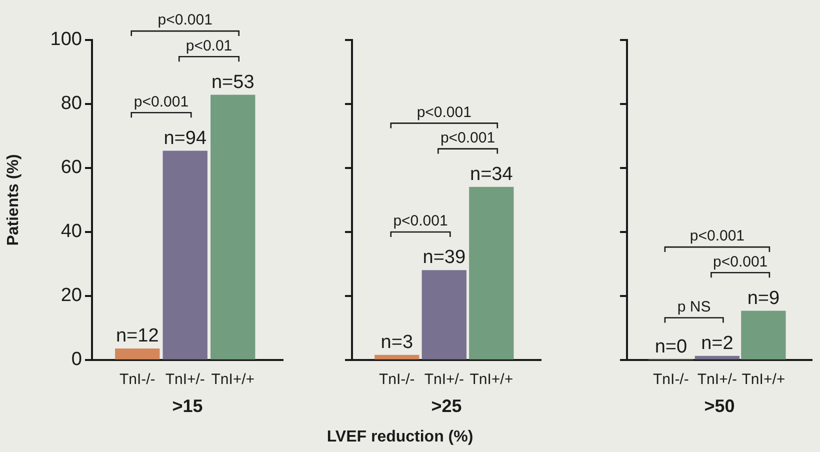 The image size is (820, 452). I want to click on y-tick-label: 60, so click(71, 167).